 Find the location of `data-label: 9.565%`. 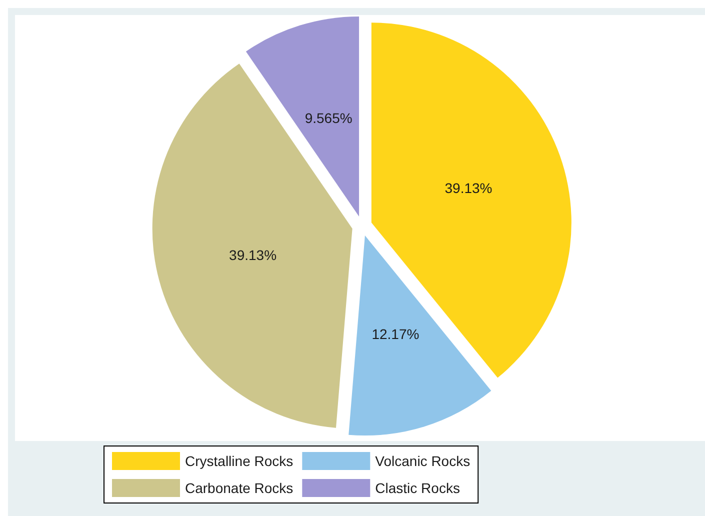

data-label: 9.565% is located at coordinates (328, 118).